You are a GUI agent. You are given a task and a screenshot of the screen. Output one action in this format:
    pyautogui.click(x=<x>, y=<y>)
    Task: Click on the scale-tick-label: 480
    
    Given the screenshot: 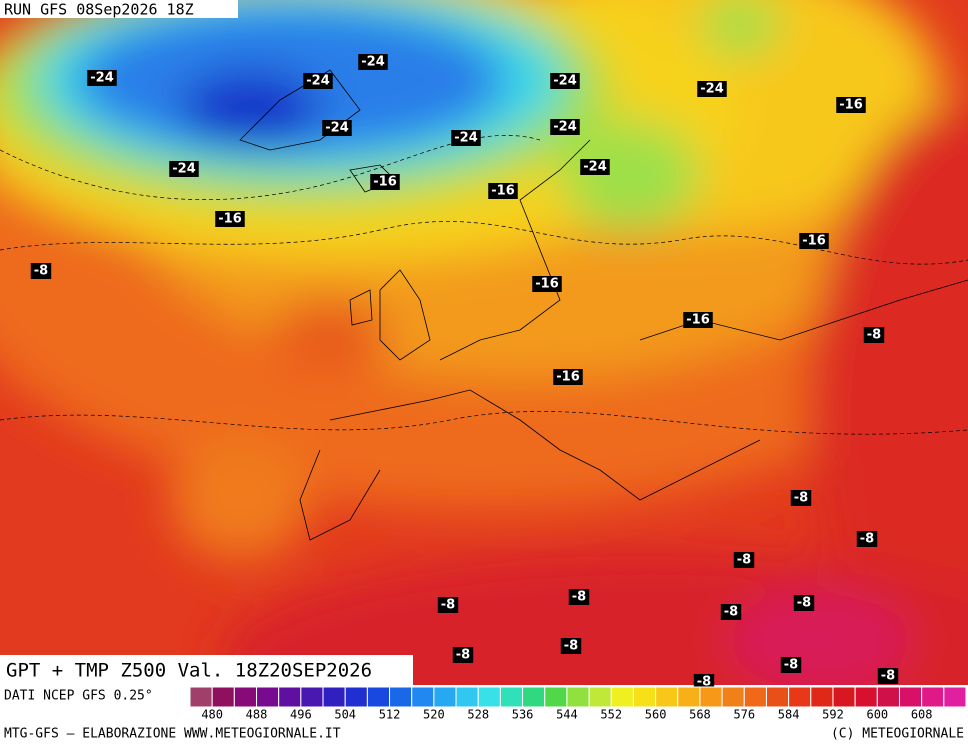 What is the action you would take?
    pyautogui.click(x=212, y=715)
    